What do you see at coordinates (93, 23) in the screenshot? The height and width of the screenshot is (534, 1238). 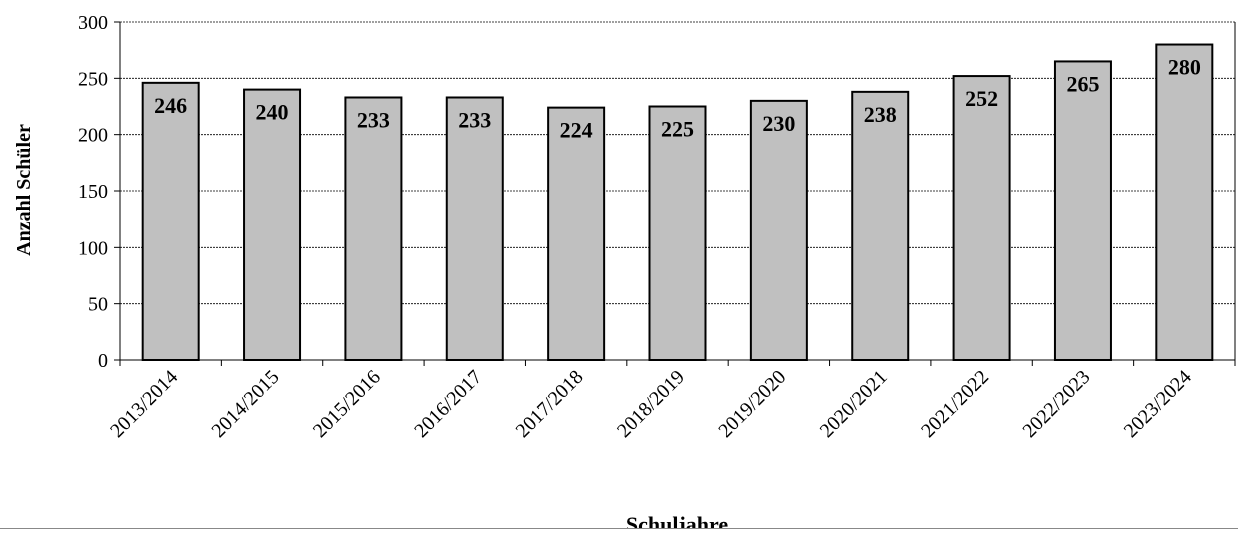 I see `y-tick-label: 300` at bounding box center [93, 23].